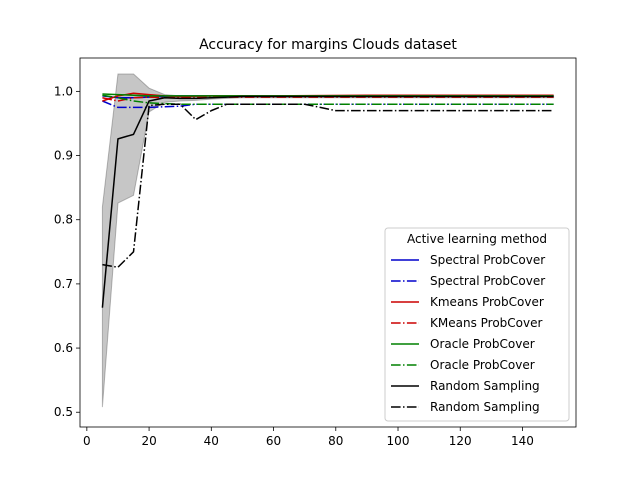 The image size is (640, 480). I want to click on legend-title: Active learning method, so click(477, 239).